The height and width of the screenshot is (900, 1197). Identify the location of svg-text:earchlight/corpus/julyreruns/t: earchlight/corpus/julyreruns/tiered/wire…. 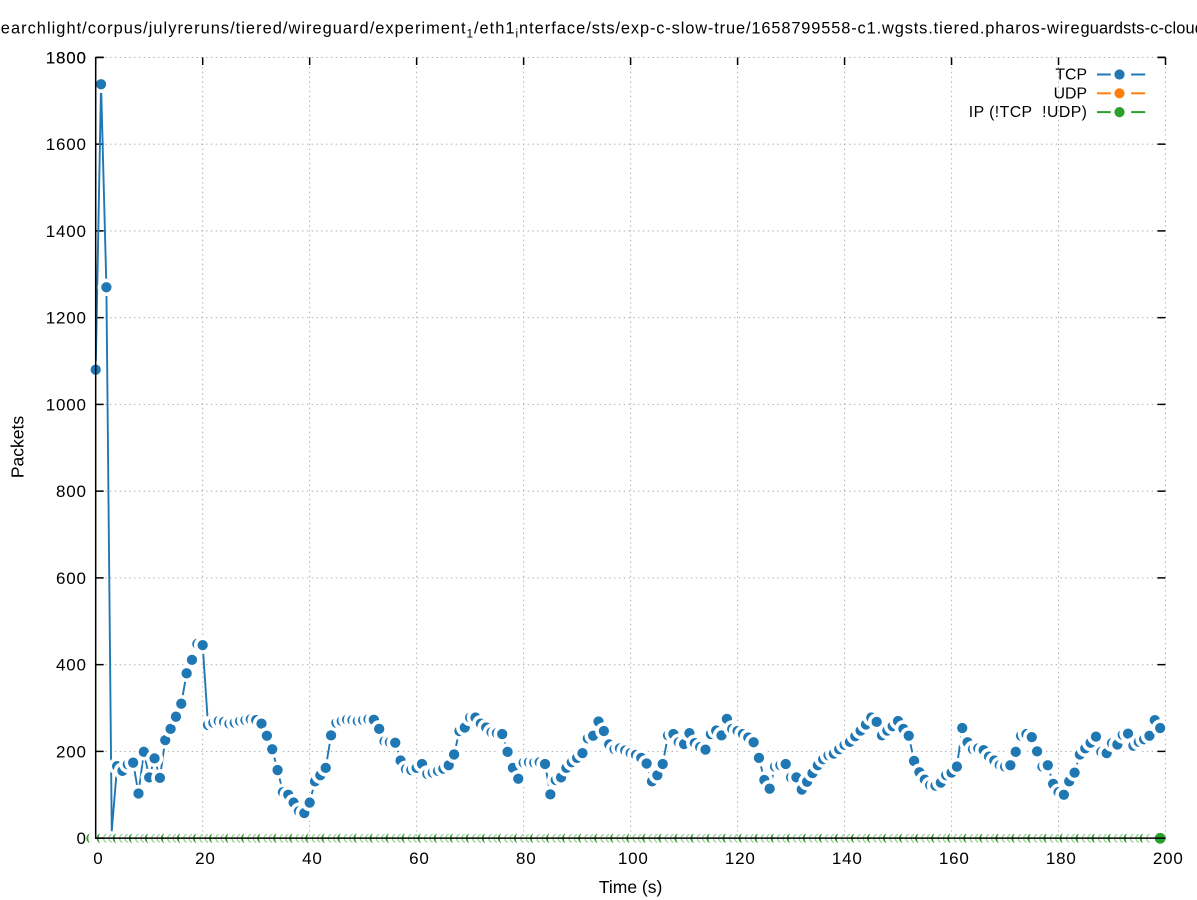
(221, 28).